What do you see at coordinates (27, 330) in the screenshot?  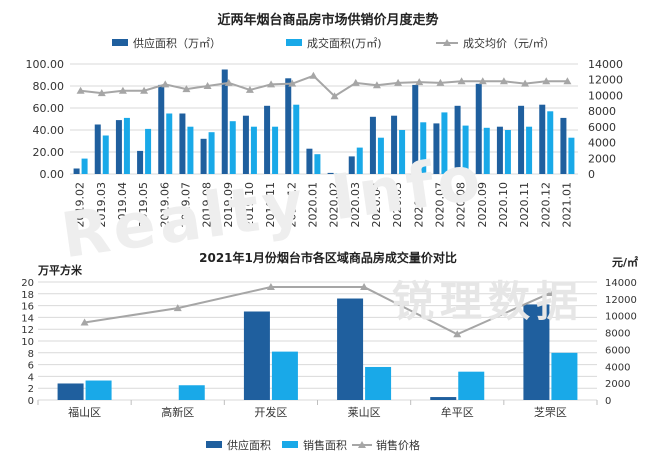 I see `chart2-y-tick-left: 12` at bounding box center [27, 330].